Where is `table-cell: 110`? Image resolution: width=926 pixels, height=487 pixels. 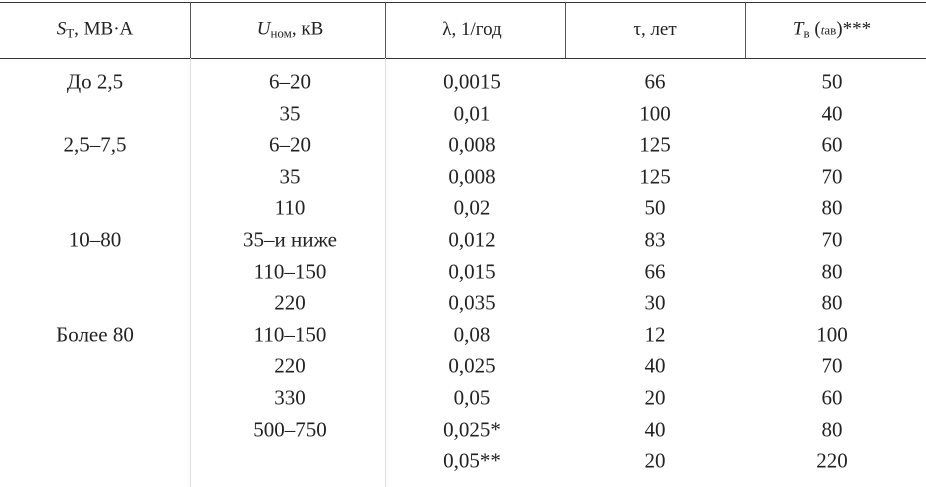
table-cell: 110 is located at coordinates (290, 207).